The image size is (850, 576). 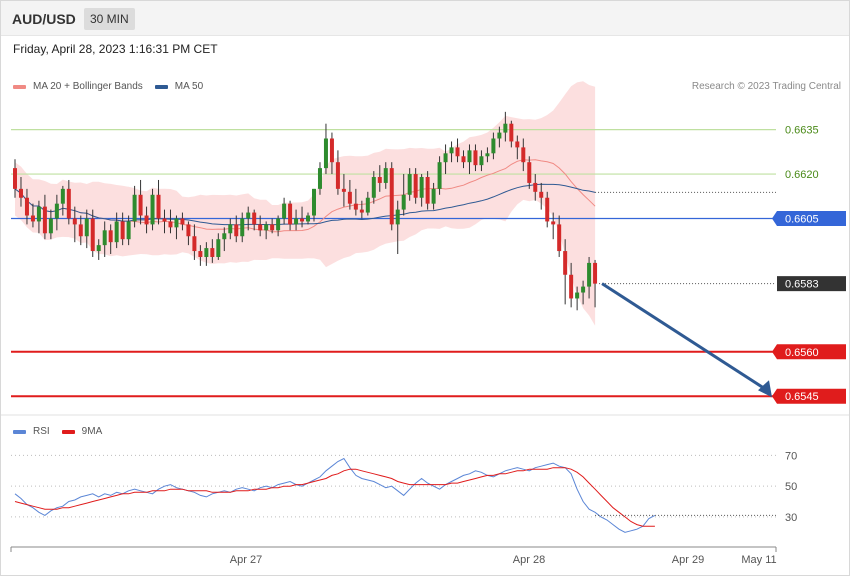 What do you see at coordinates (161, 86) in the screenshot?
I see `legend-swatch-ma50` at bounding box center [161, 86].